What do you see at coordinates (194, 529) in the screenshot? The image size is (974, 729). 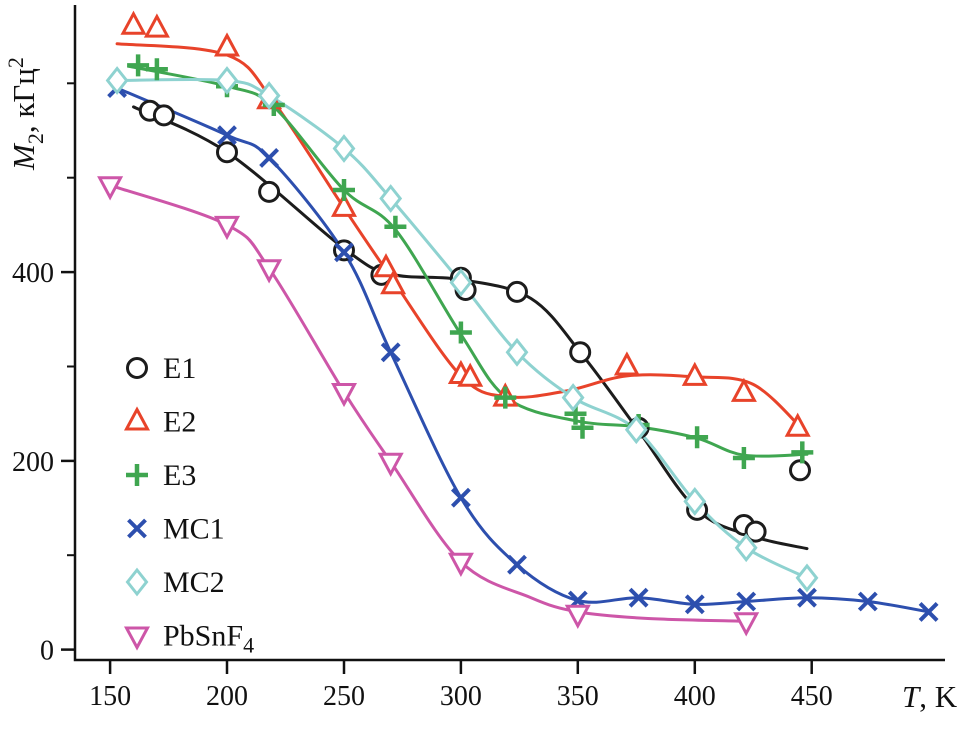 I see `legend-label-MC1: MC1` at bounding box center [194, 529].